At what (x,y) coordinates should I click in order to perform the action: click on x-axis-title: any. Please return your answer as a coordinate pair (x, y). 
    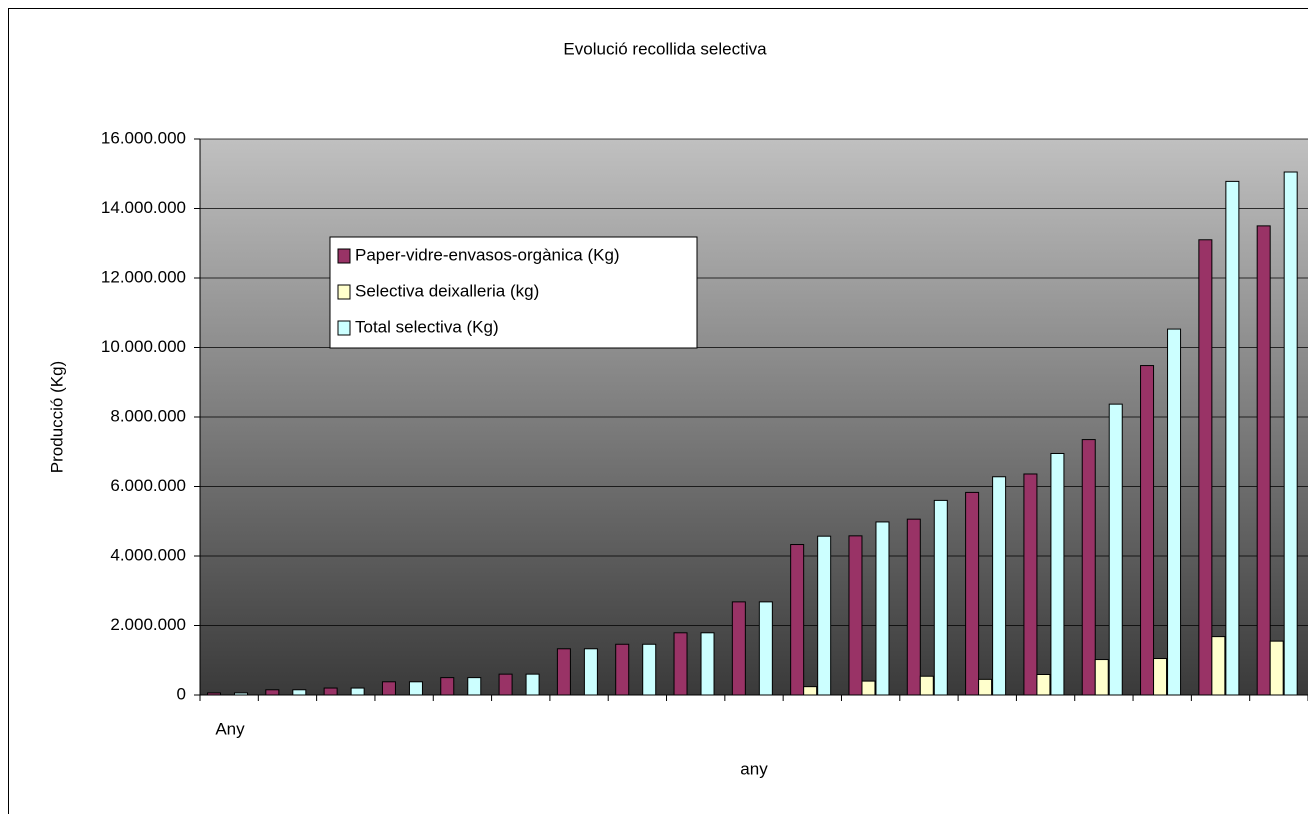
    Looking at the image, I should click on (754, 768).